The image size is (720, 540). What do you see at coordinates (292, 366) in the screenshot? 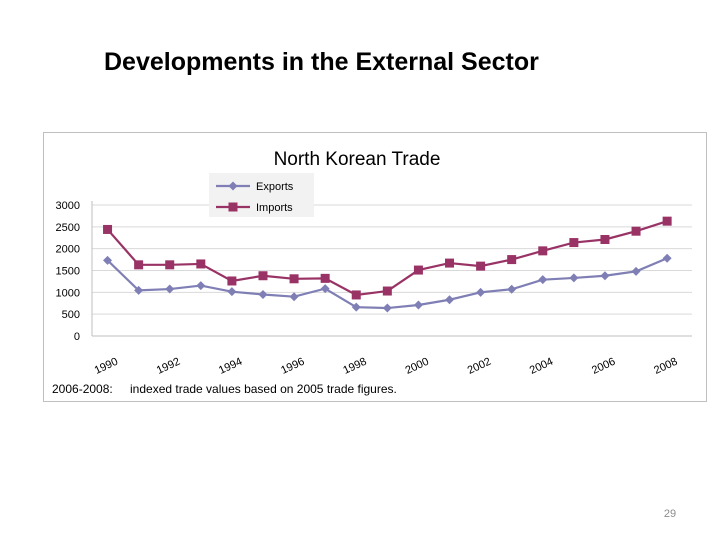
I see `x-tick-label: 1996` at bounding box center [292, 366].